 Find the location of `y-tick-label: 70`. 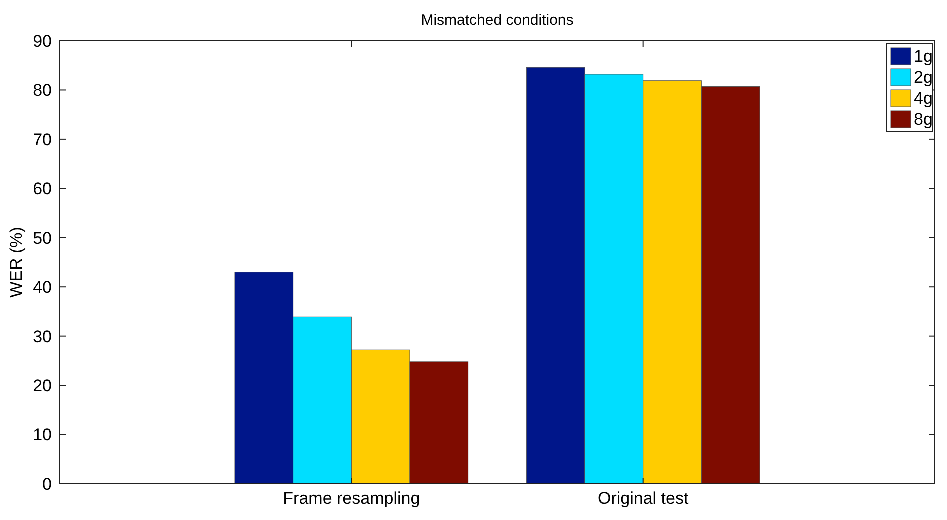

y-tick-label: 70 is located at coordinates (42, 140).